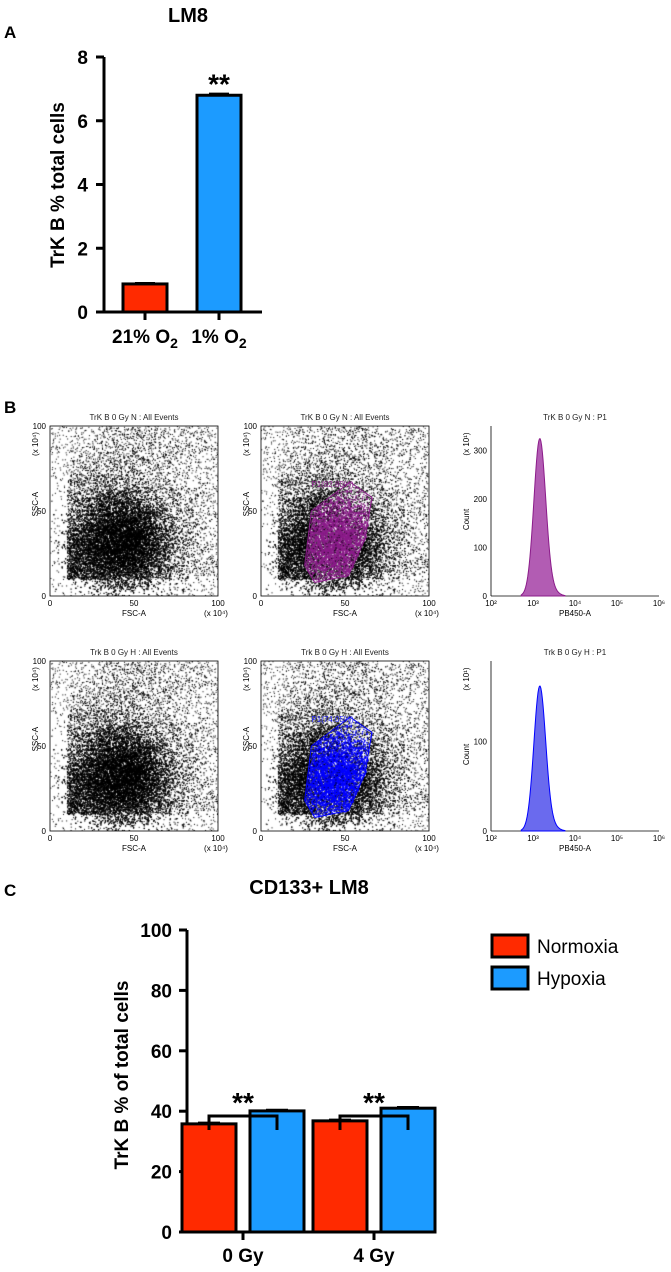 This screenshot has width=671, height=1272. What do you see at coordinates (575, 838) in the screenshot?
I see `flow-xtick-label: 10⁴` at bounding box center [575, 838].